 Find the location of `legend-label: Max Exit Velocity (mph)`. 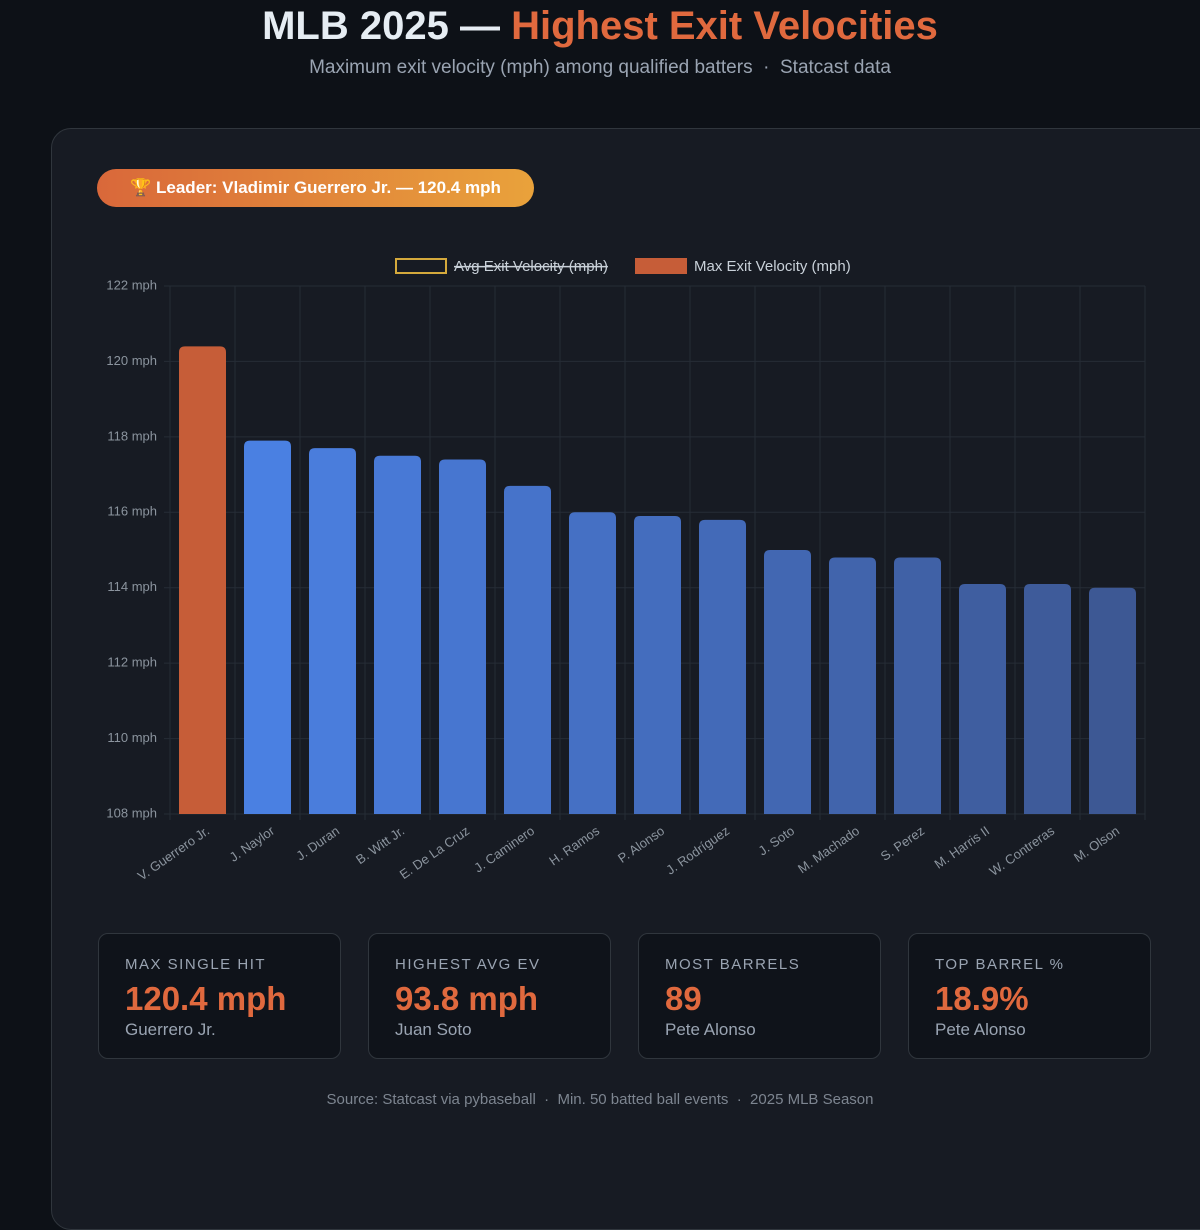

legend-label: Max Exit Velocity (mph) is located at coordinates (772, 266).